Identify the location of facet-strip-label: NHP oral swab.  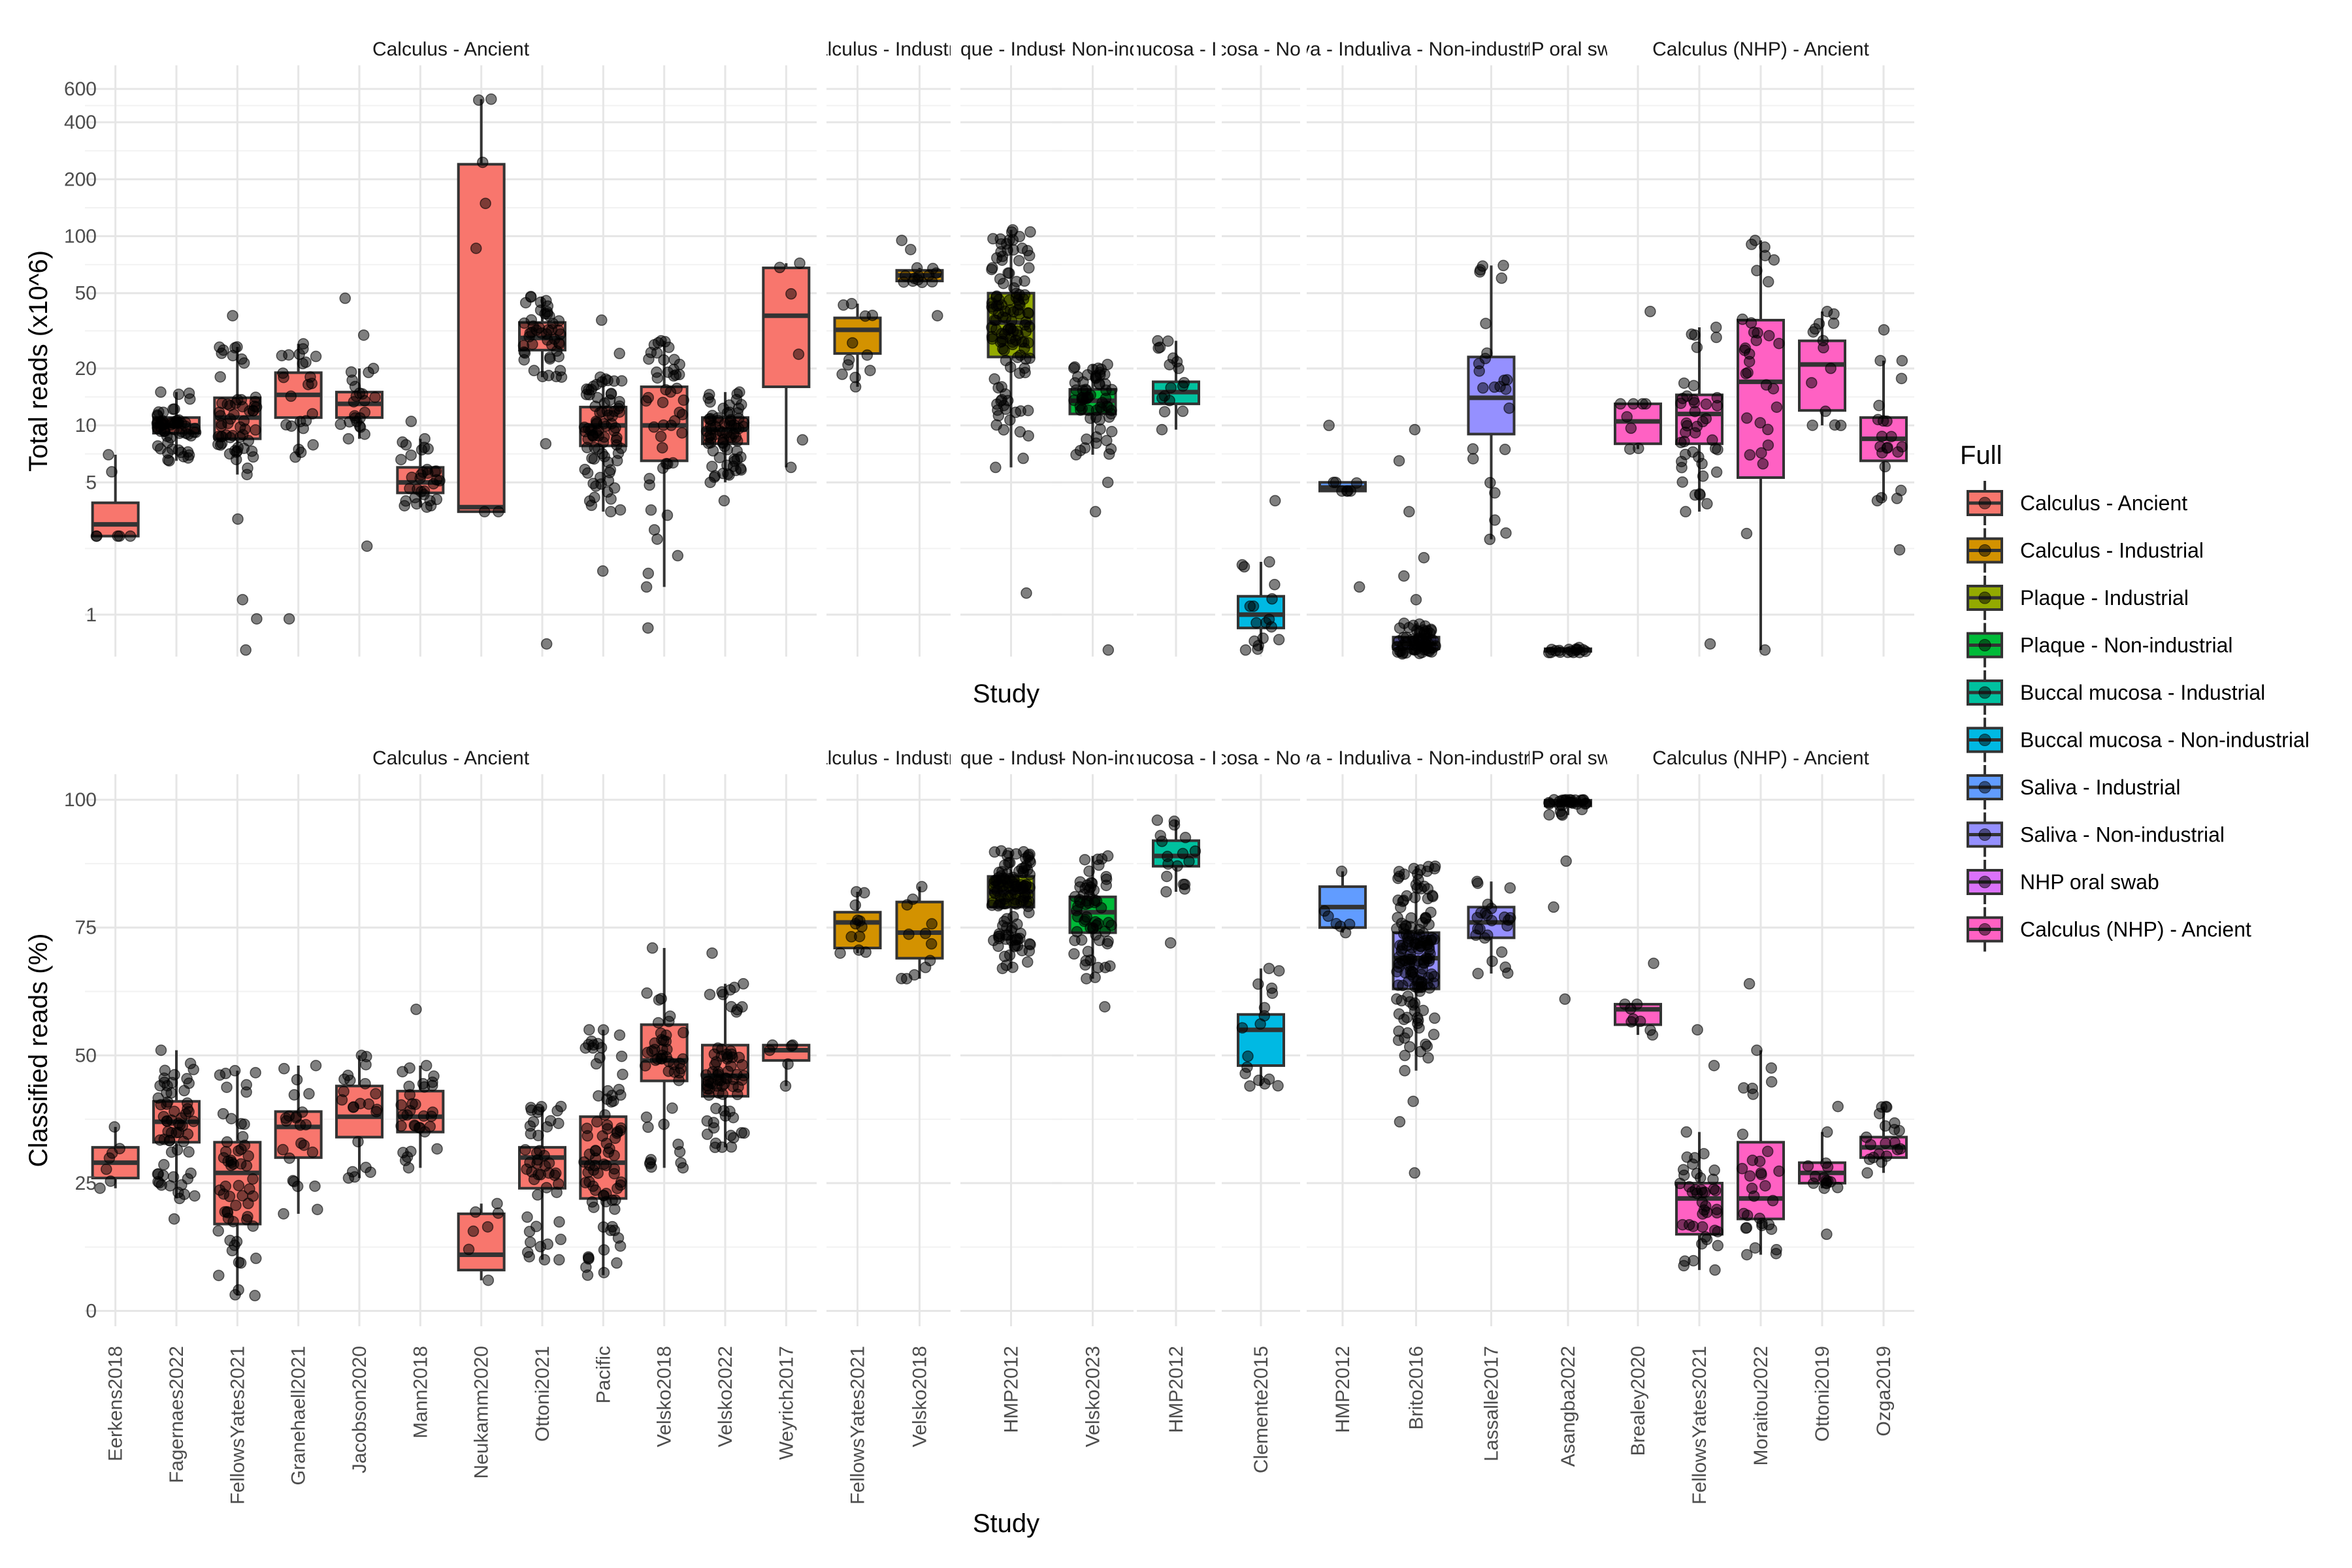
(1568, 758).